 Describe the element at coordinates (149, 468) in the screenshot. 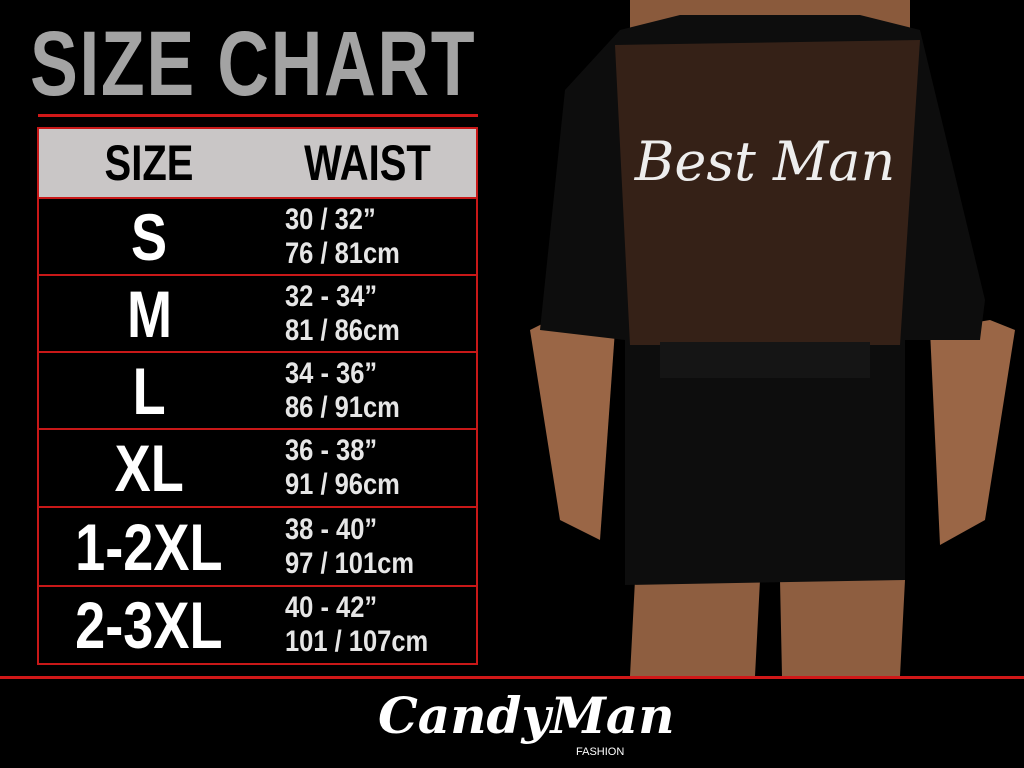

I see `size-label: XL` at that location.